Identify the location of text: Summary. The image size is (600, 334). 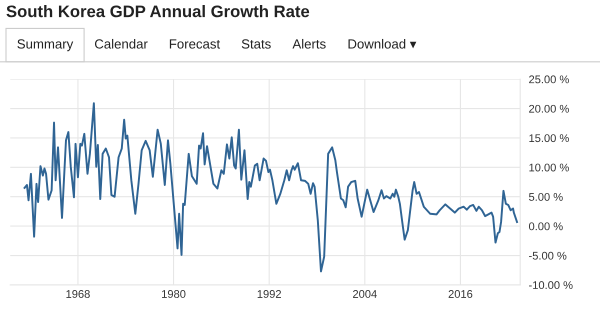
(45, 45).